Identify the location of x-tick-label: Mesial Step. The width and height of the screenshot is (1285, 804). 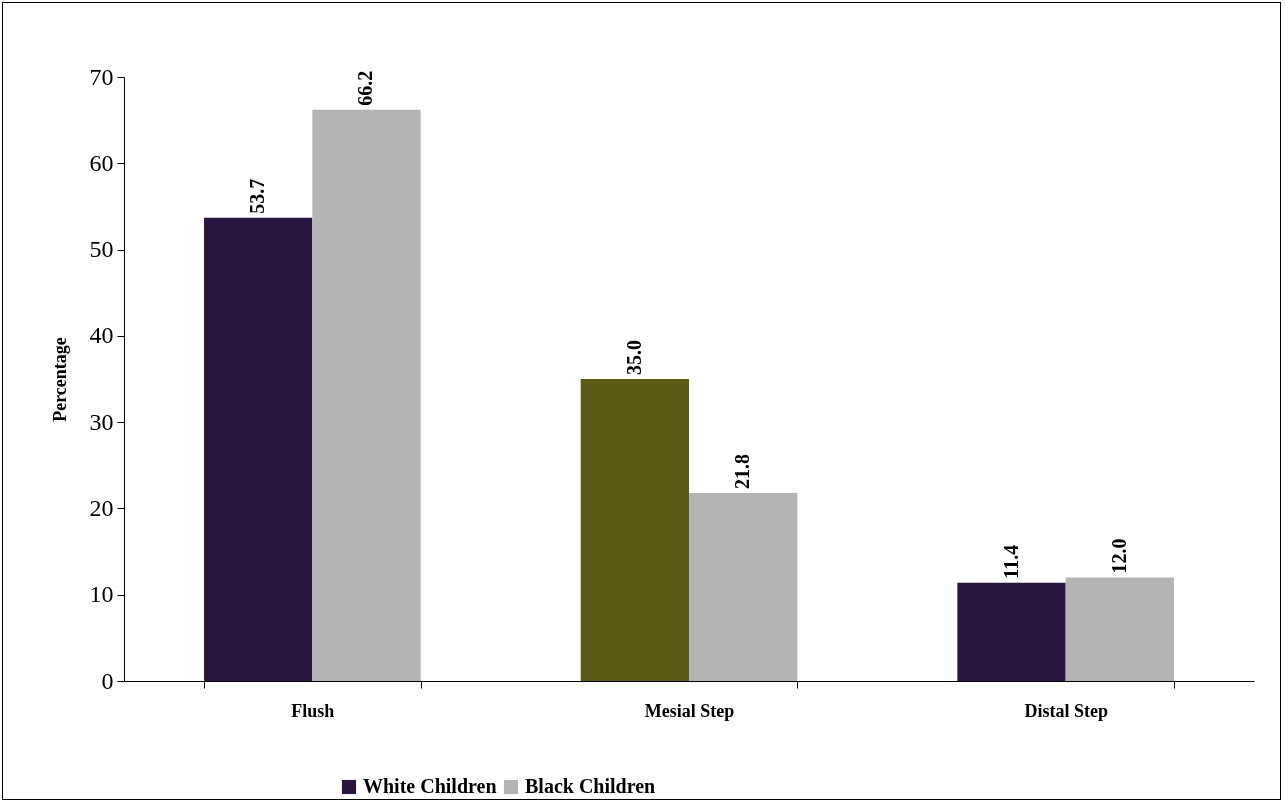
(689, 710).